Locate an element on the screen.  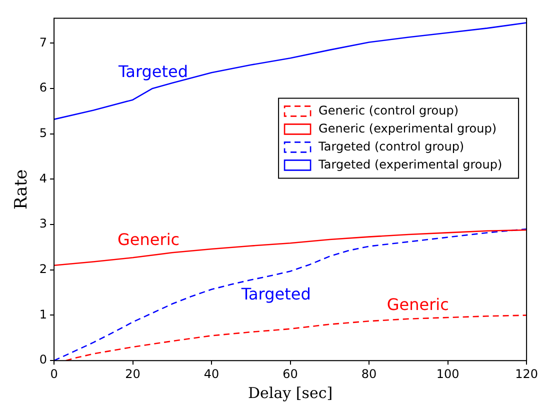
line-series is located at coordinates (296, 337).